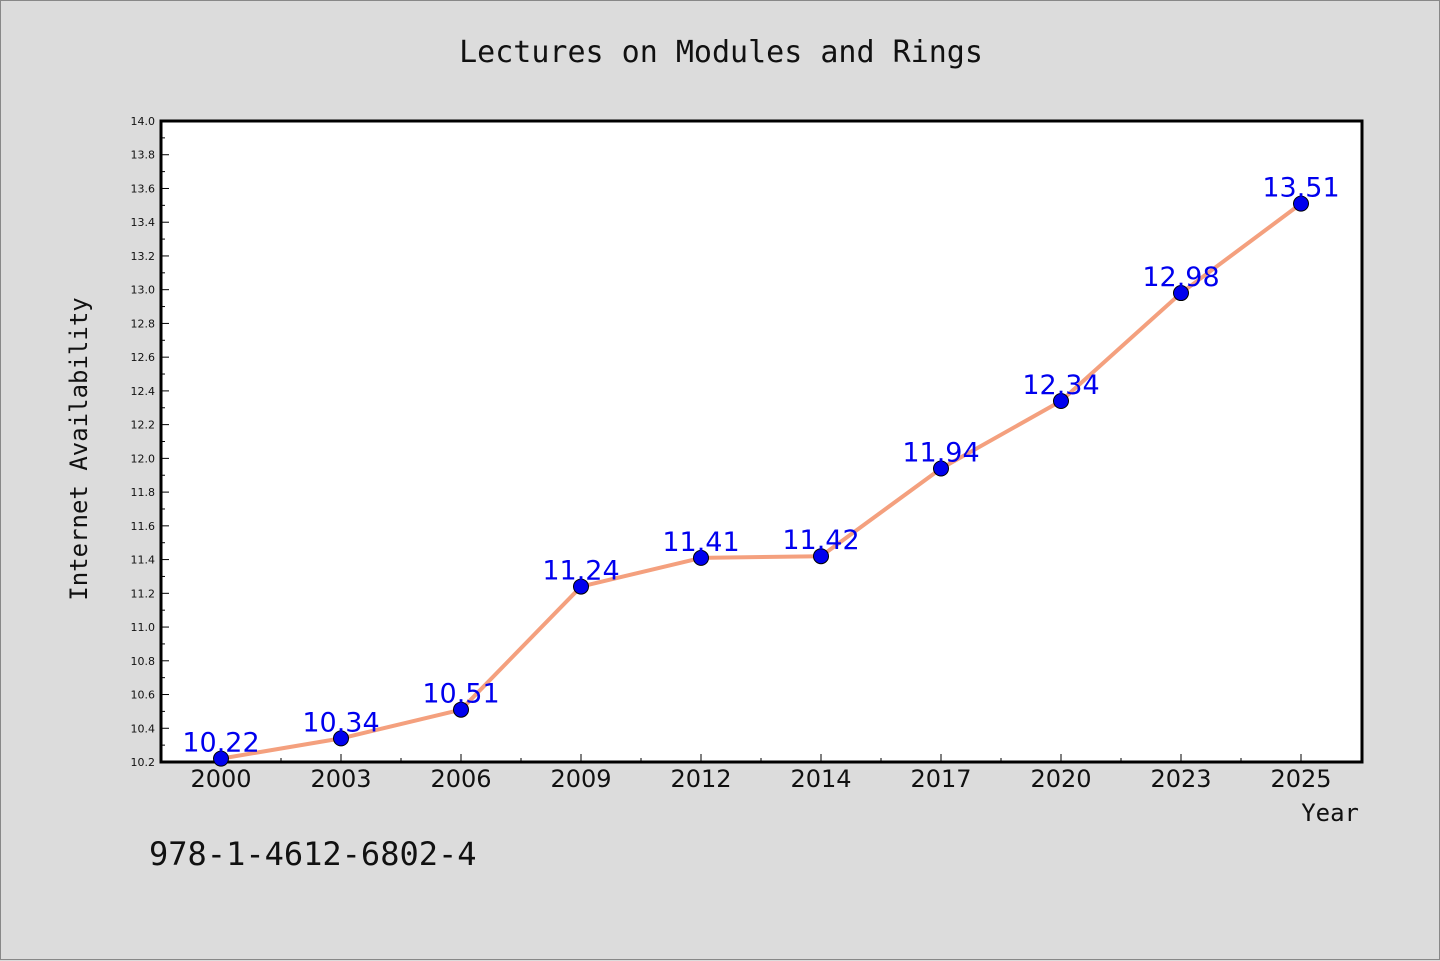  What do you see at coordinates (143, 188) in the screenshot?
I see `y-tick-label: 13.6` at bounding box center [143, 188].